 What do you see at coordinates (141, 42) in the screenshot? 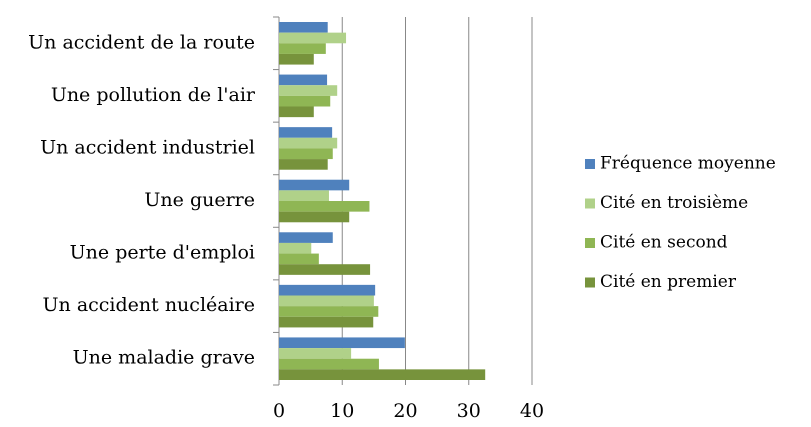
I see `y-tick-label: Un accident de la route` at bounding box center [141, 42].